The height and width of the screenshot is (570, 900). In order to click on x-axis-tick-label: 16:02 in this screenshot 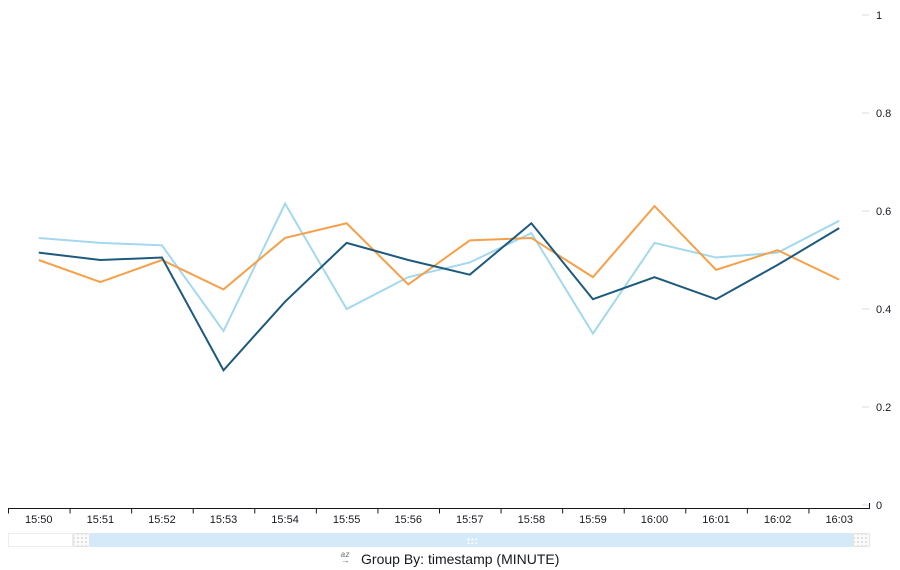, I will do `click(778, 520)`.